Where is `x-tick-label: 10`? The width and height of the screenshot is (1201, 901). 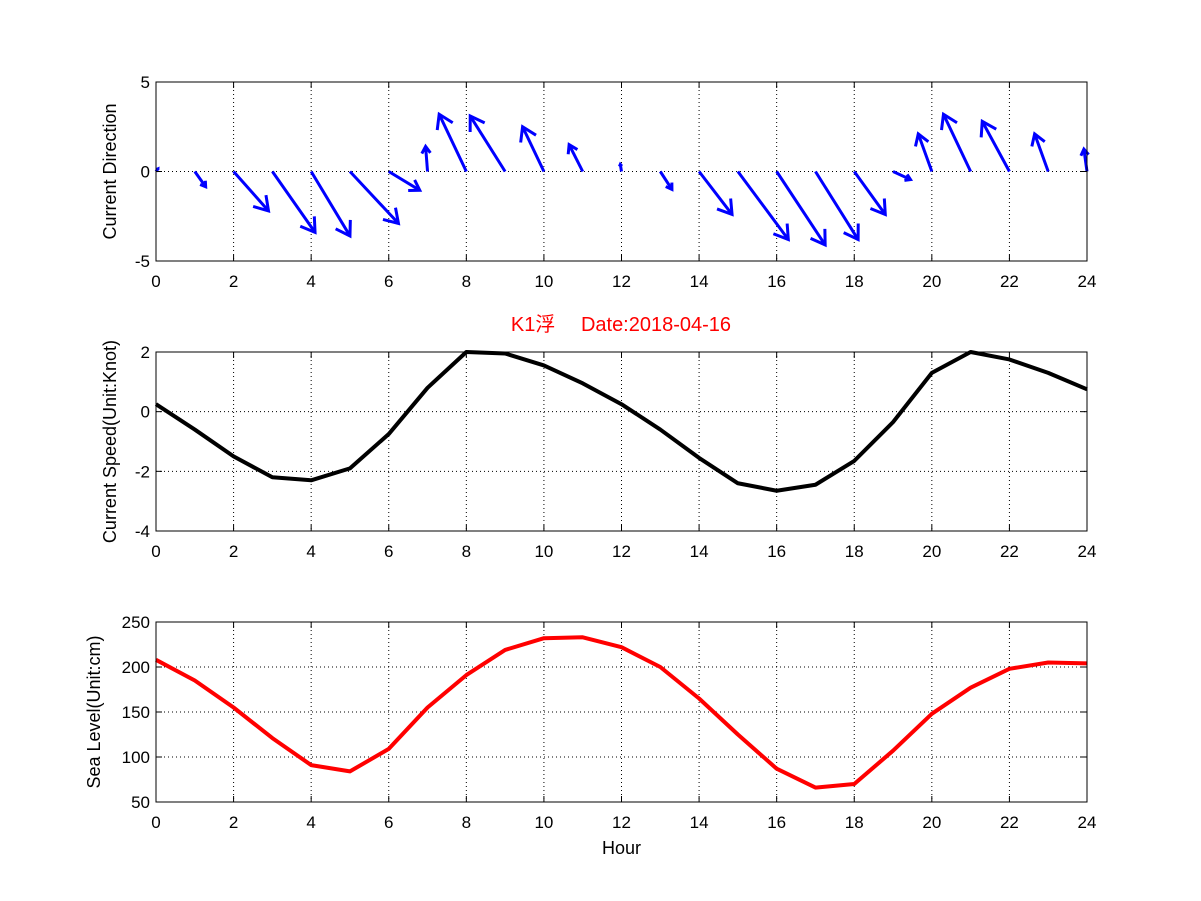 x-tick-label: 10 is located at coordinates (543, 551).